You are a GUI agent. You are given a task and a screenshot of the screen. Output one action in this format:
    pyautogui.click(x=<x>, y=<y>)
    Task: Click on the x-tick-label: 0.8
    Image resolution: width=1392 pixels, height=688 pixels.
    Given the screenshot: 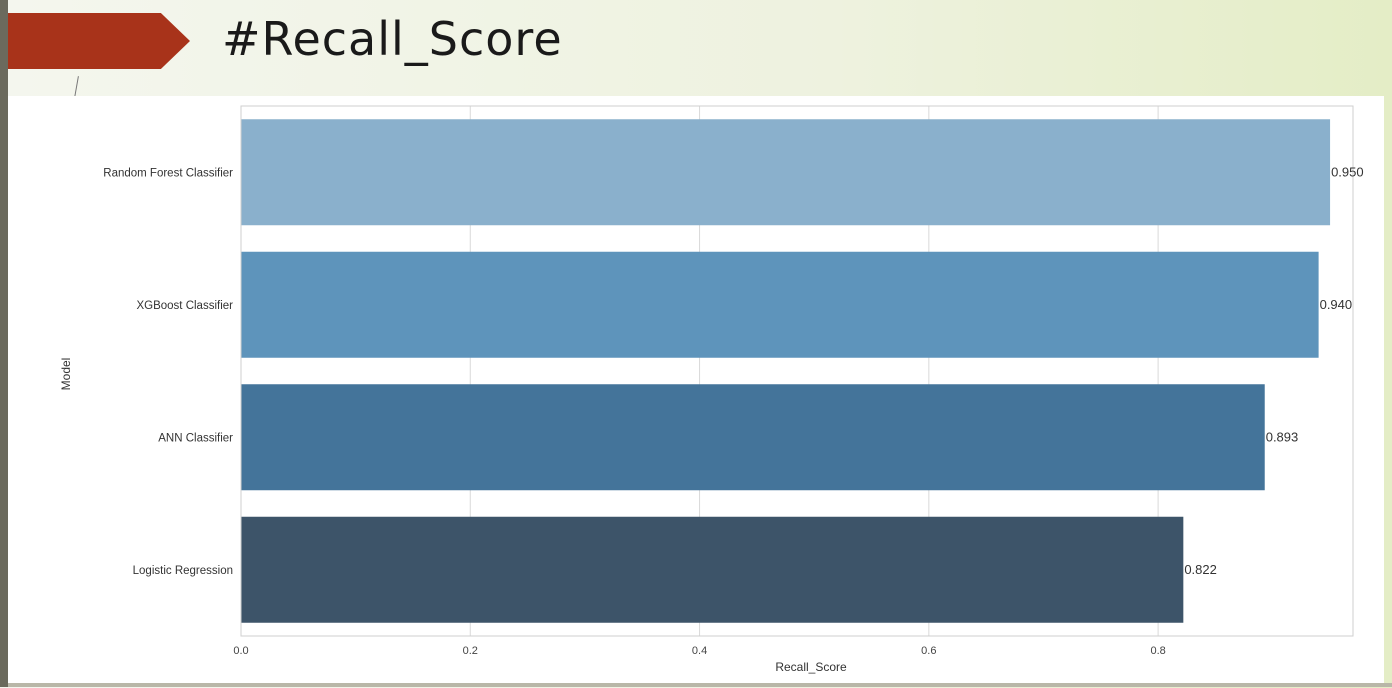 What is the action you would take?
    pyautogui.click(x=1157, y=651)
    